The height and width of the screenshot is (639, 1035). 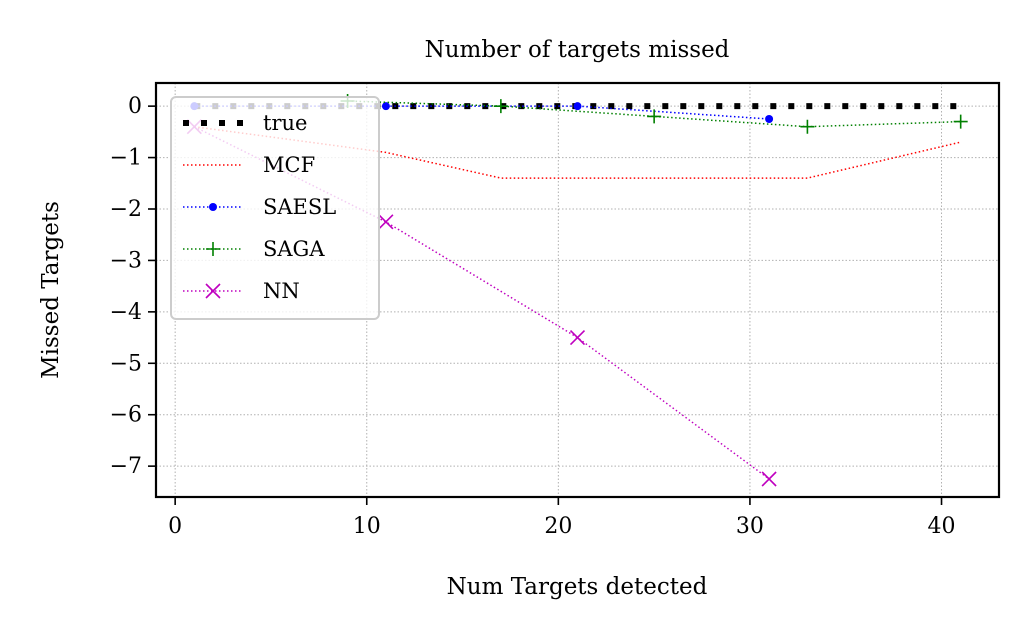 What do you see at coordinates (126, 312) in the screenshot?
I see `y-tick-label: −4` at bounding box center [126, 312].